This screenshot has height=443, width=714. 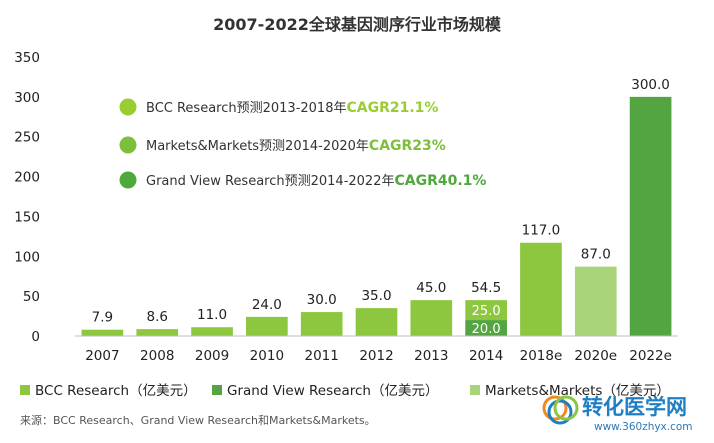 I want to click on y-tick-label: 300, so click(x=27, y=98).